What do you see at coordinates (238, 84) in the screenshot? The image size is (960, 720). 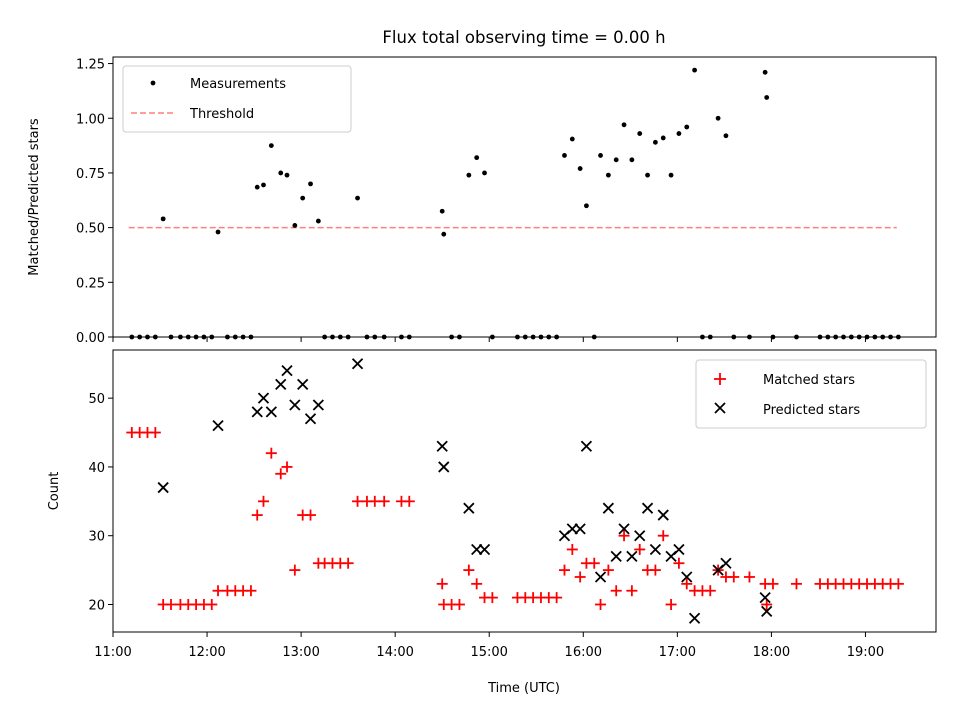 I see `legend-measurements-label: Measurements` at bounding box center [238, 84].